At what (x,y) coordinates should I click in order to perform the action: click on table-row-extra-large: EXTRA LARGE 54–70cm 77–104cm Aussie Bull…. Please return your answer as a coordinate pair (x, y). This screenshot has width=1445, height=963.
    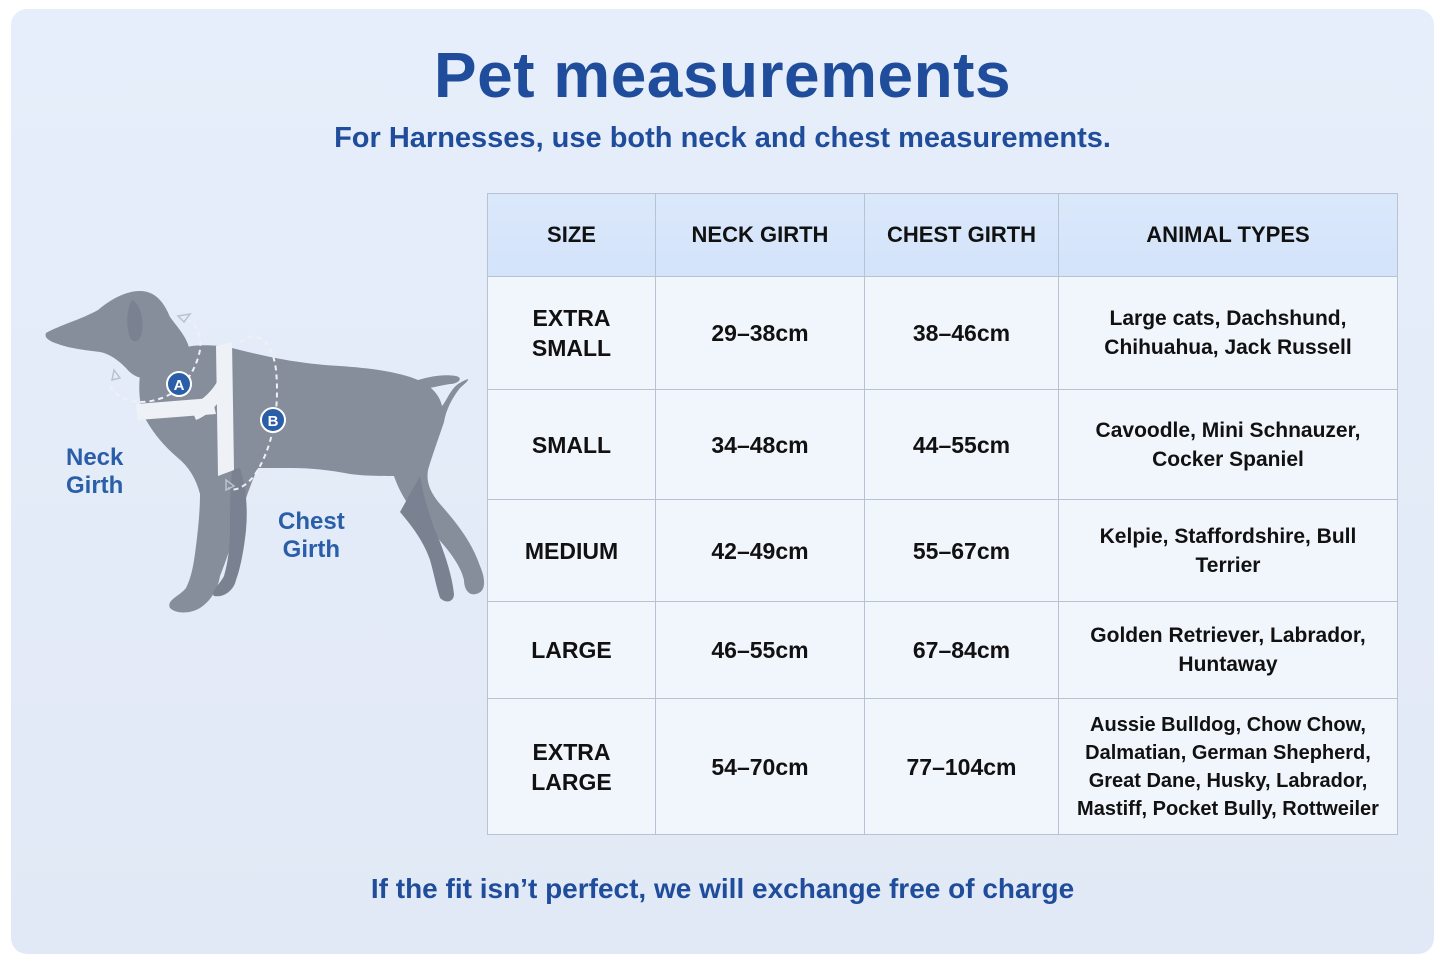
    Looking at the image, I should click on (942, 766).